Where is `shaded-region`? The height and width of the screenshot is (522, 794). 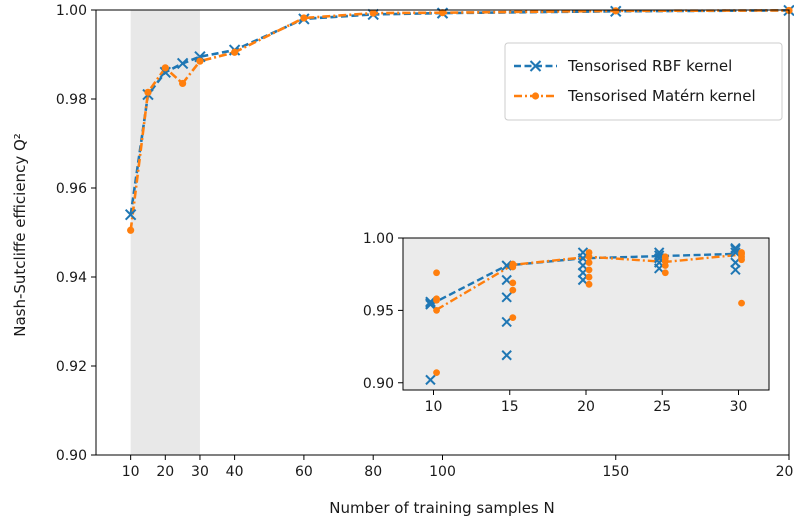
shaded-region is located at coordinates (165, 232).